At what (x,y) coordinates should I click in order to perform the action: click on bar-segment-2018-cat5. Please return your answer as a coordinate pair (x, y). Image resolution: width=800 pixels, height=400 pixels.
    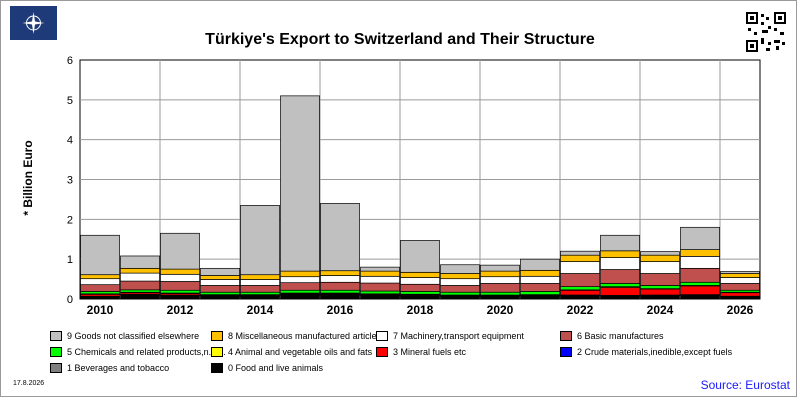
    Looking at the image, I should click on (420, 293).